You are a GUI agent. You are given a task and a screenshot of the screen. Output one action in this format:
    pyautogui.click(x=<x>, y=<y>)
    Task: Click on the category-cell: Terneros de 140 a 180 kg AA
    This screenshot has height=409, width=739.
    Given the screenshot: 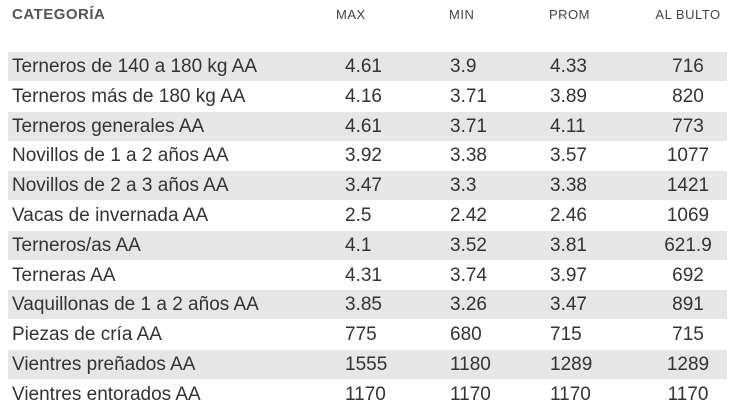 What is the action you would take?
    pyautogui.click(x=135, y=66)
    